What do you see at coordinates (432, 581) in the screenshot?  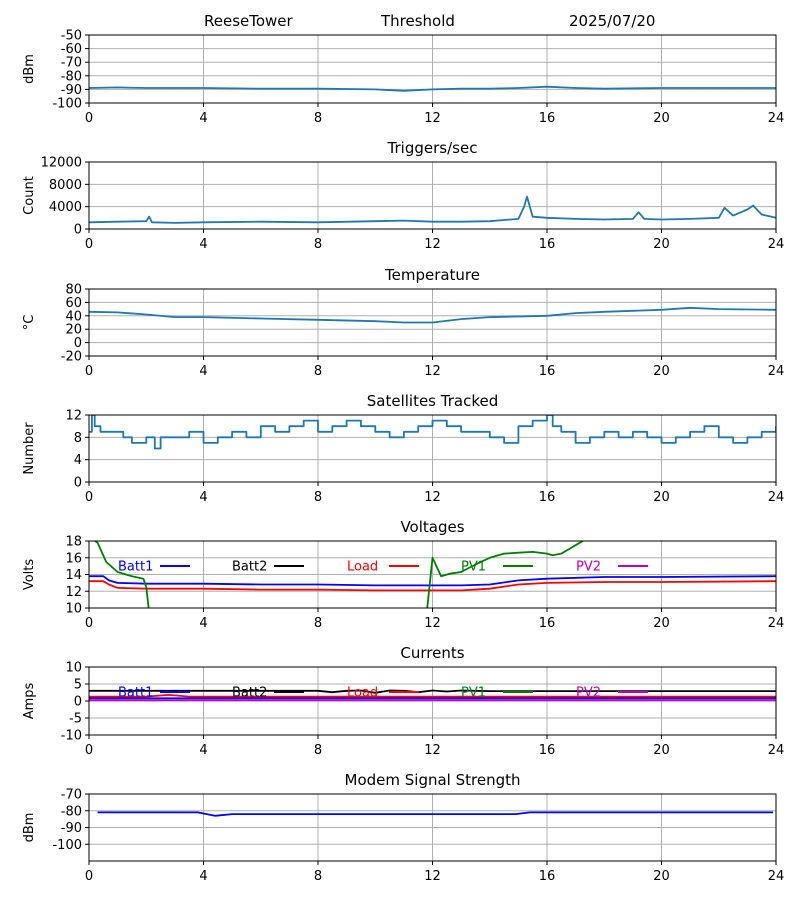 I see `series-line-batt1` at bounding box center [432, 581].